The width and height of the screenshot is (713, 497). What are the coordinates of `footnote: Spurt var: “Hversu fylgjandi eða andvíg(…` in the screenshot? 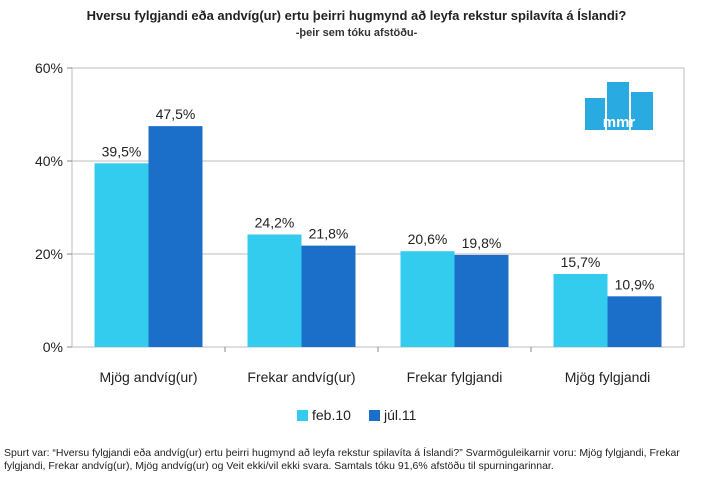 It's located at (342, 459).